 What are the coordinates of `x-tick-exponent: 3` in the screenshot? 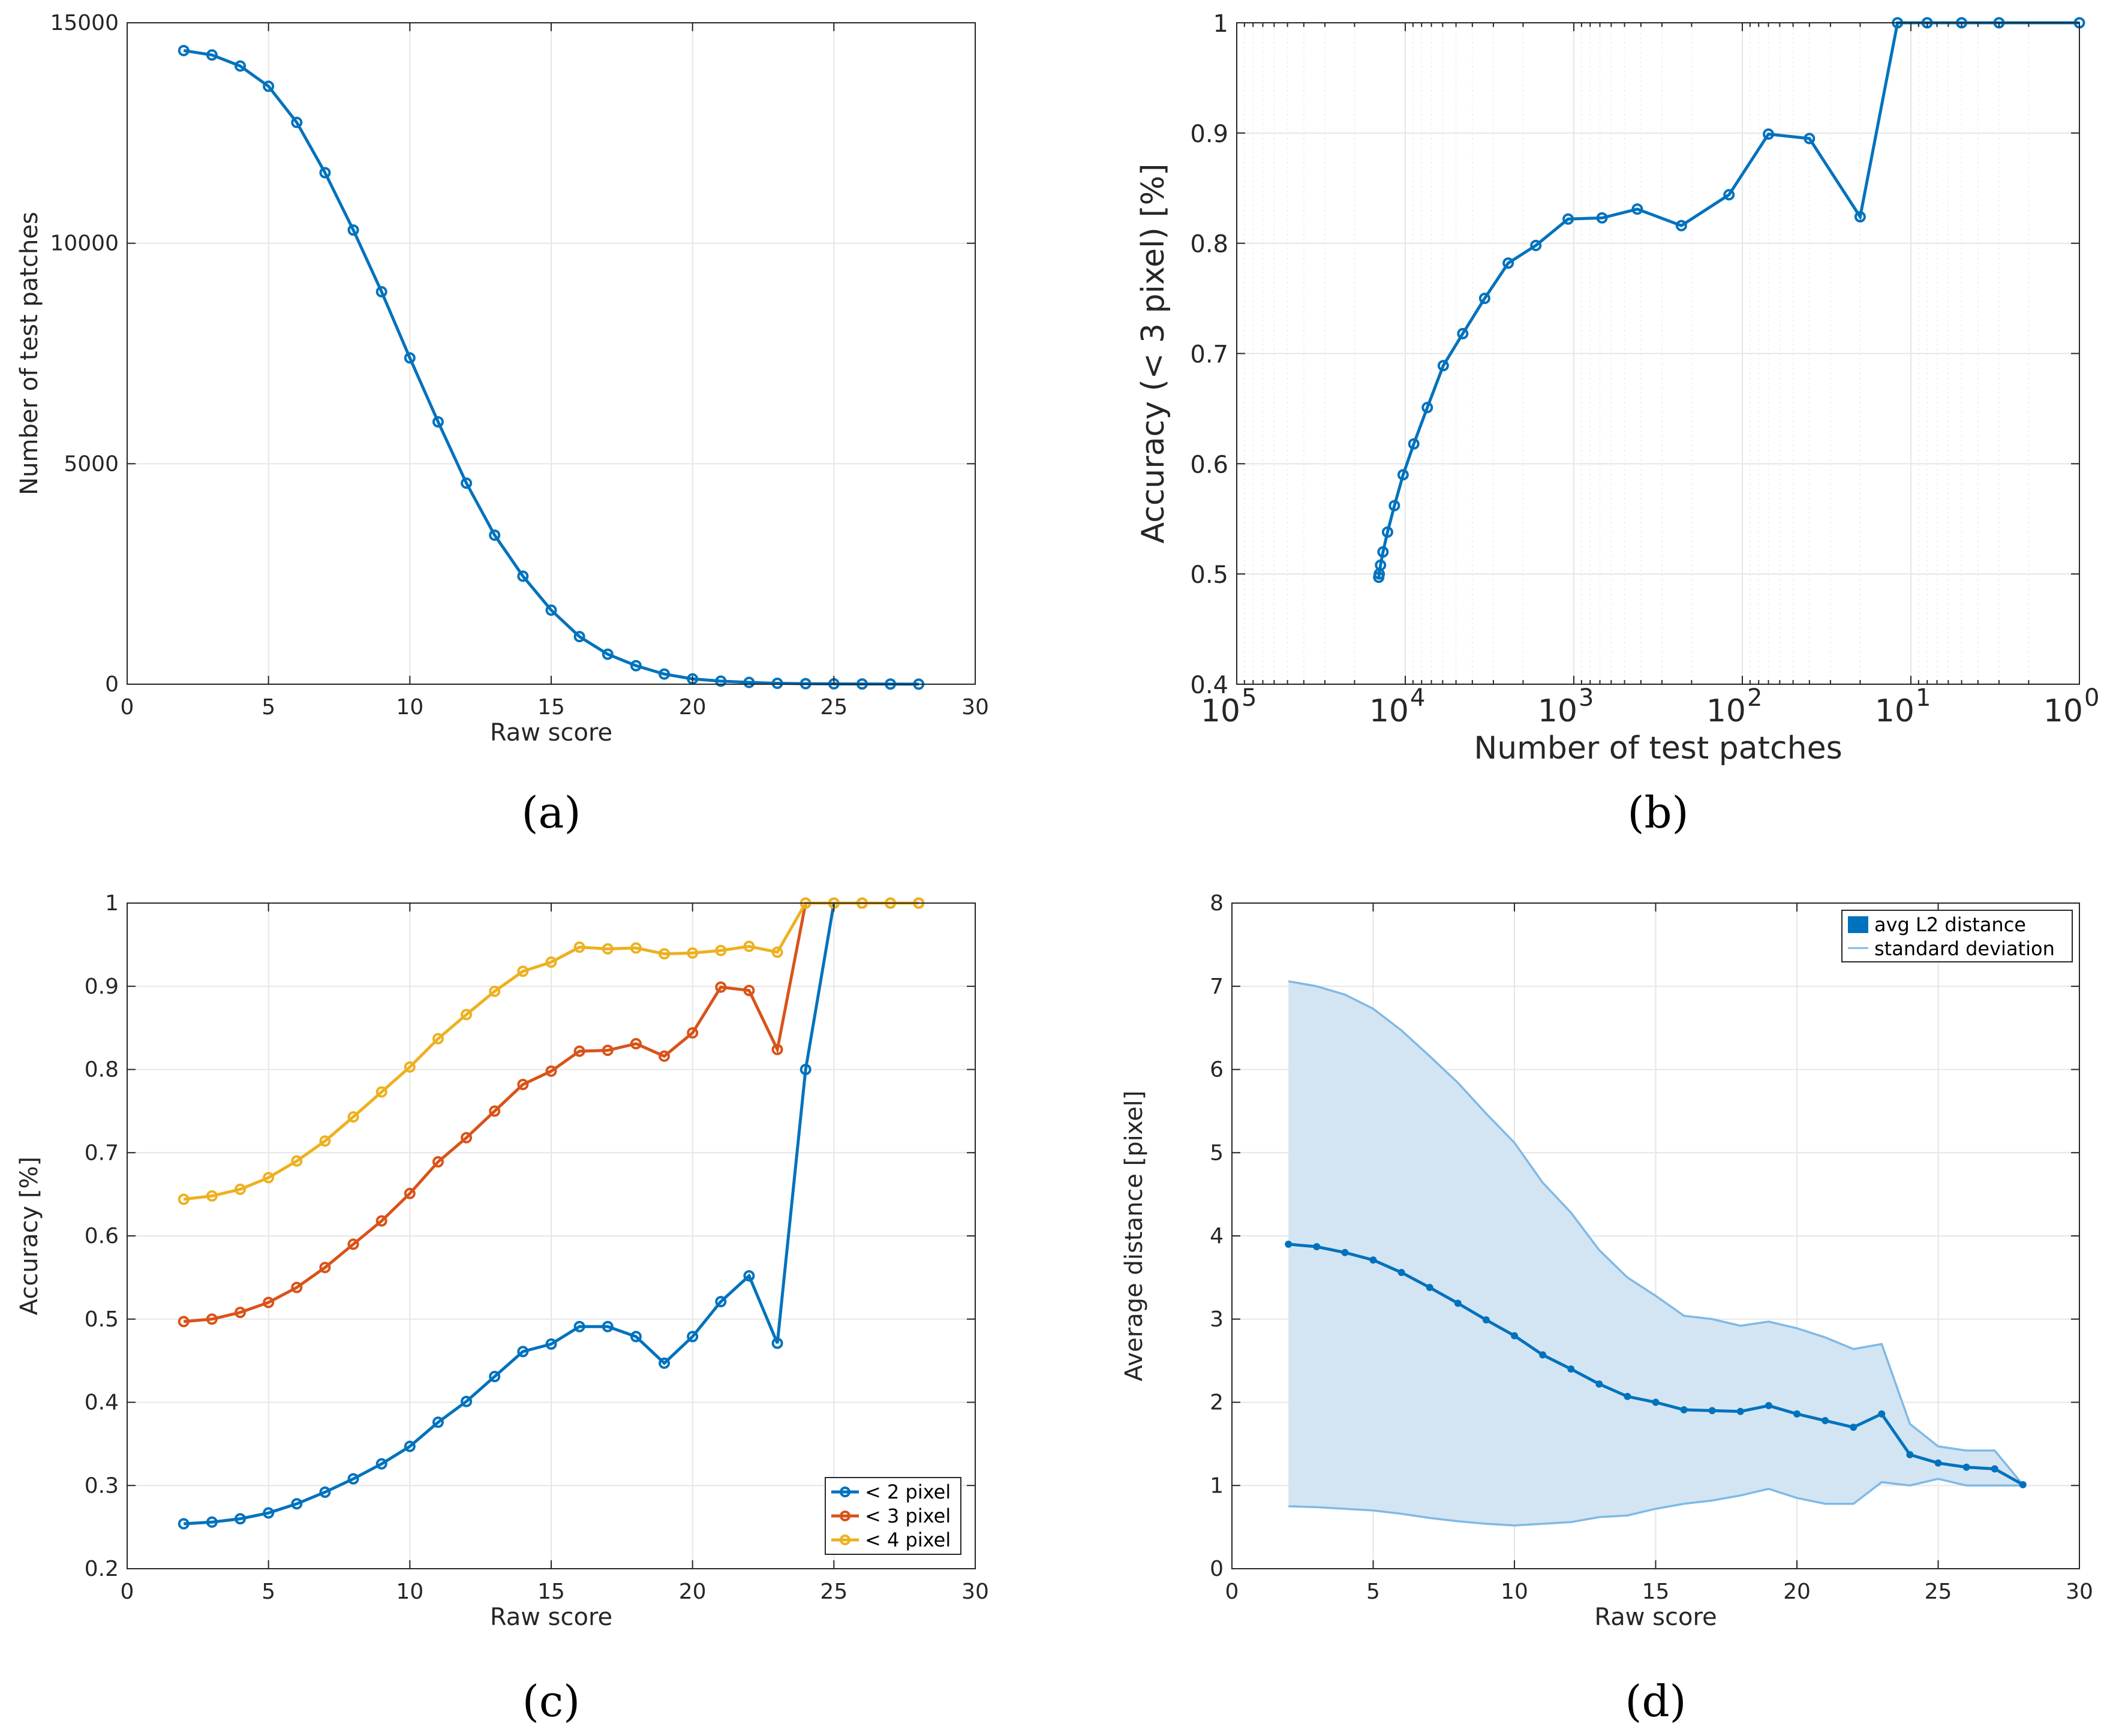 It's located at (1586, 698).